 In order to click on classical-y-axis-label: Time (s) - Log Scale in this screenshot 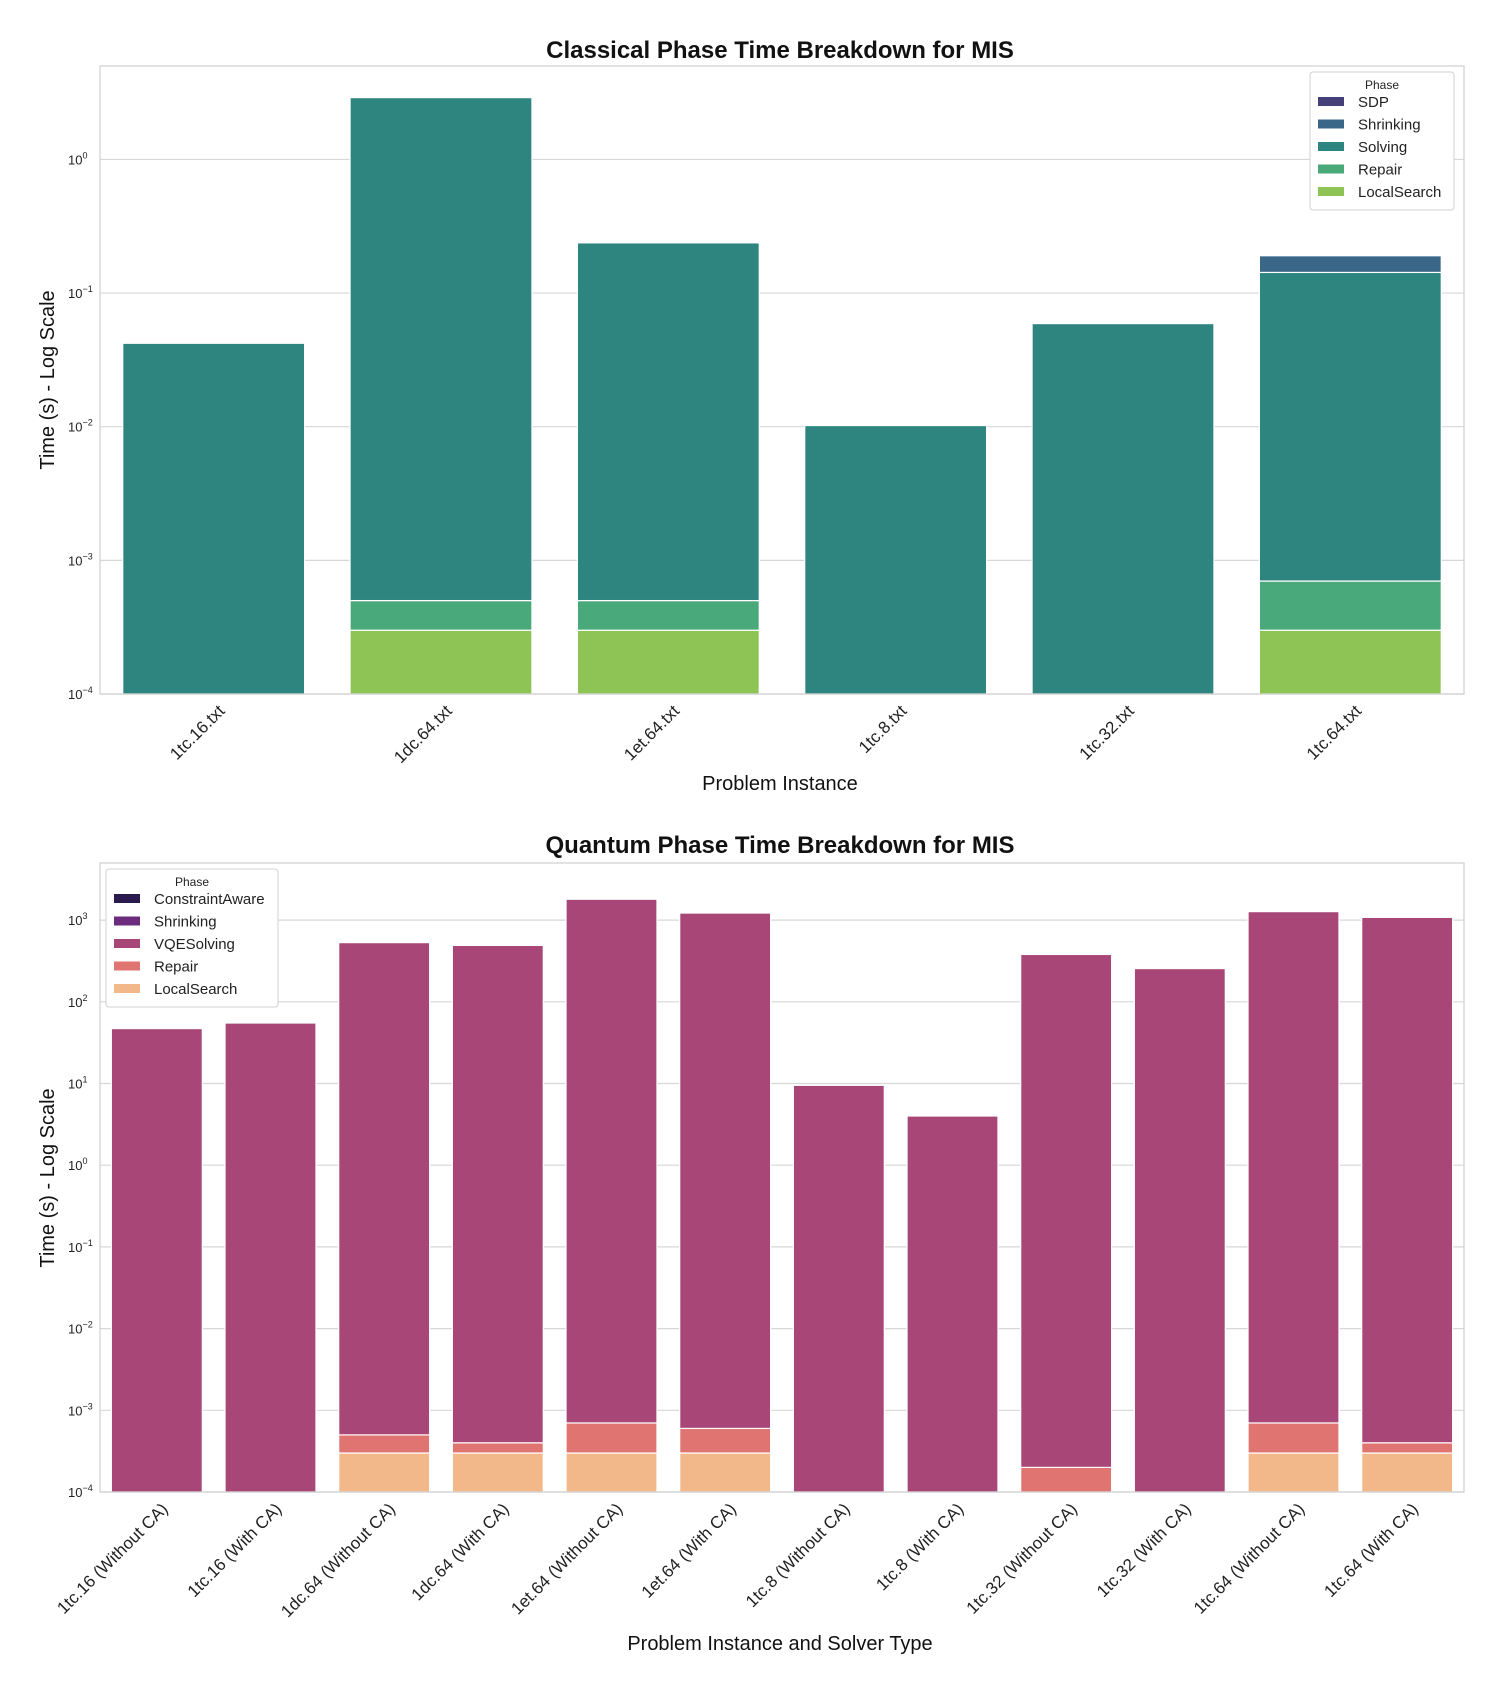, I will do `click(48, 379)`.